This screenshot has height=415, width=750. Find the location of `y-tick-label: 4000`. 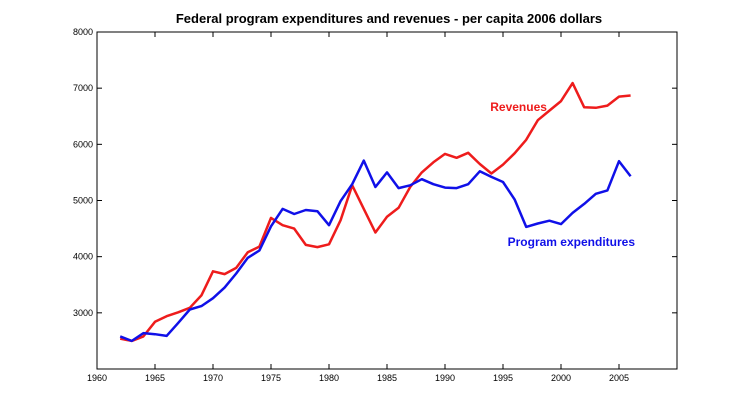

y-tick-label: 4000 is located at coordinates (83, 257).